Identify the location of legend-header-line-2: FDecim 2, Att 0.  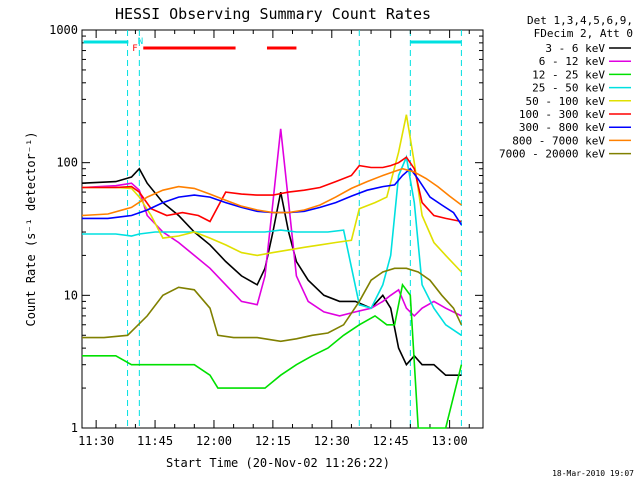
(583, 33).